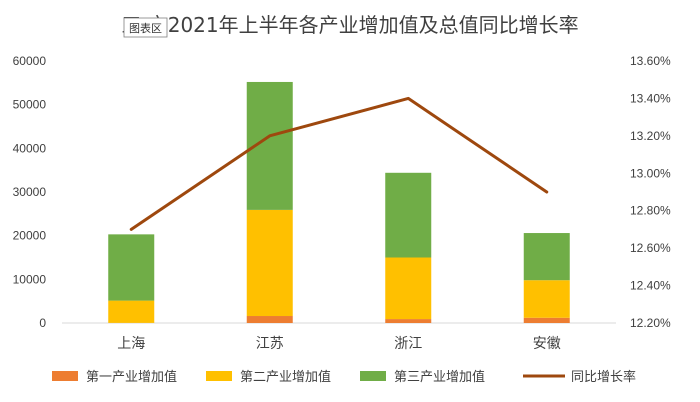 This screenshot has height=402, width=700. Describe the element at coordinates (439, 377) in the screenshot. I see `legend-label: 第三产业增加值` at that location.